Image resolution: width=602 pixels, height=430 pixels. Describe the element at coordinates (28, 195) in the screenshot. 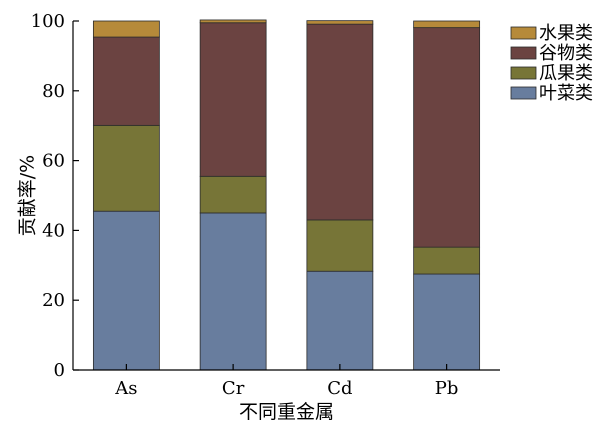

I see `y-axis-title: 贡献率/%` at that location.